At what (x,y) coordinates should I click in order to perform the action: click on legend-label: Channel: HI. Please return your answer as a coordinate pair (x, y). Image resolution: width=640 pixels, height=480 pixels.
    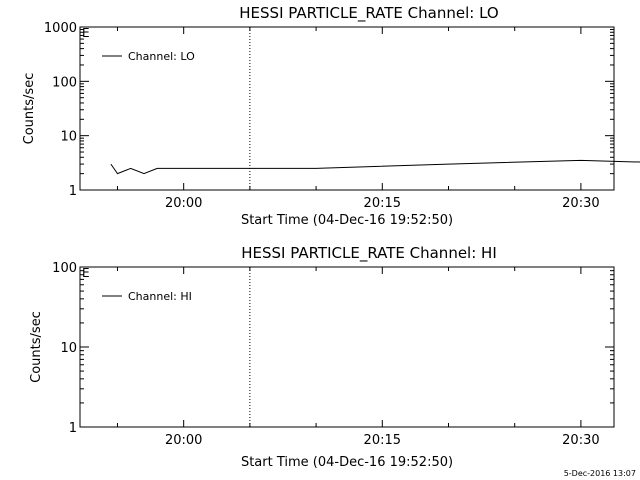
    Looking at the image, I should click on (160, 296).